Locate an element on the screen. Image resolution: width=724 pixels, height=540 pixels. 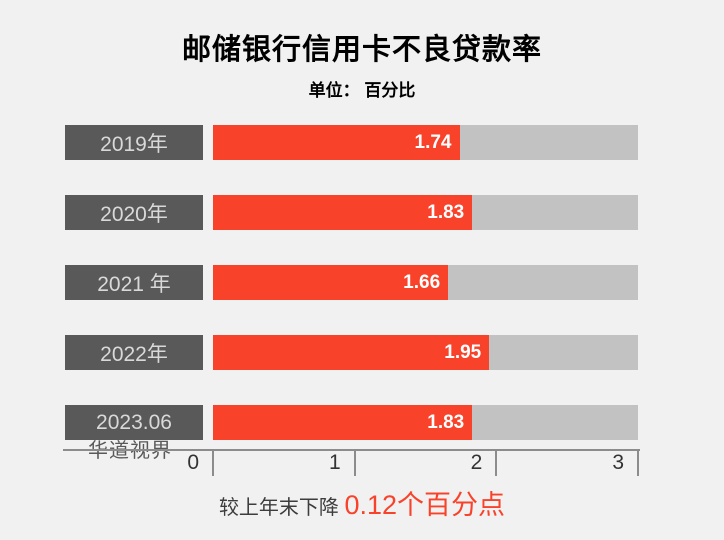
bar-row: 2021 年 1.66 is located at coordinates (362, 282).